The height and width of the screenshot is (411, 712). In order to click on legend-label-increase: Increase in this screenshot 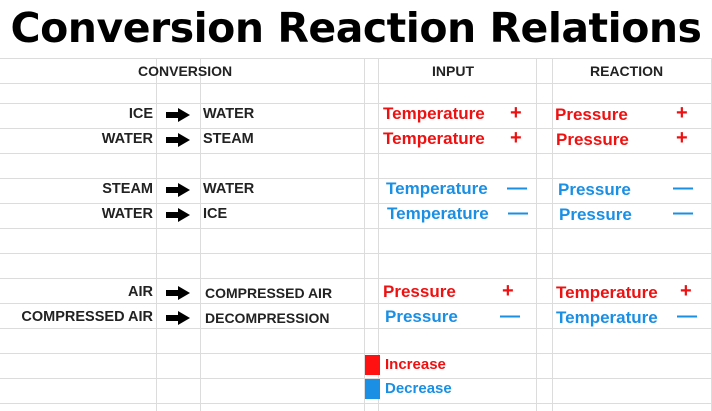, I will do `click(415, 364)`.